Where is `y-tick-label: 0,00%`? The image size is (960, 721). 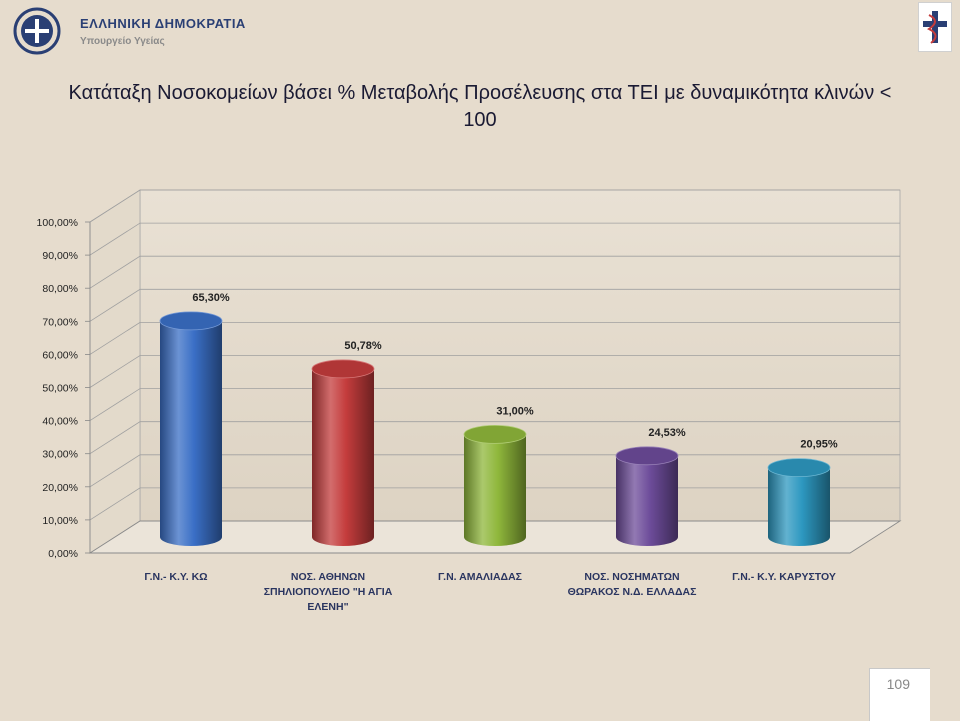
y-tick-label: 0,00% is located at coordinates (63, 554).